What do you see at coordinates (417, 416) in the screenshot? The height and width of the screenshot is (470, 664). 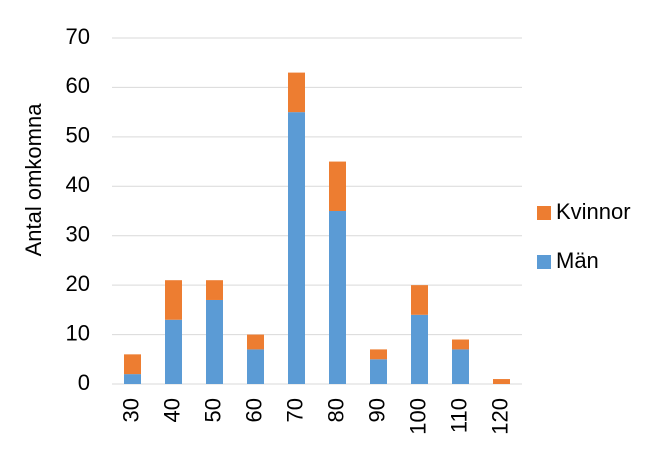 I see `x-tick-label: 100` at bounding box center [417, 416].